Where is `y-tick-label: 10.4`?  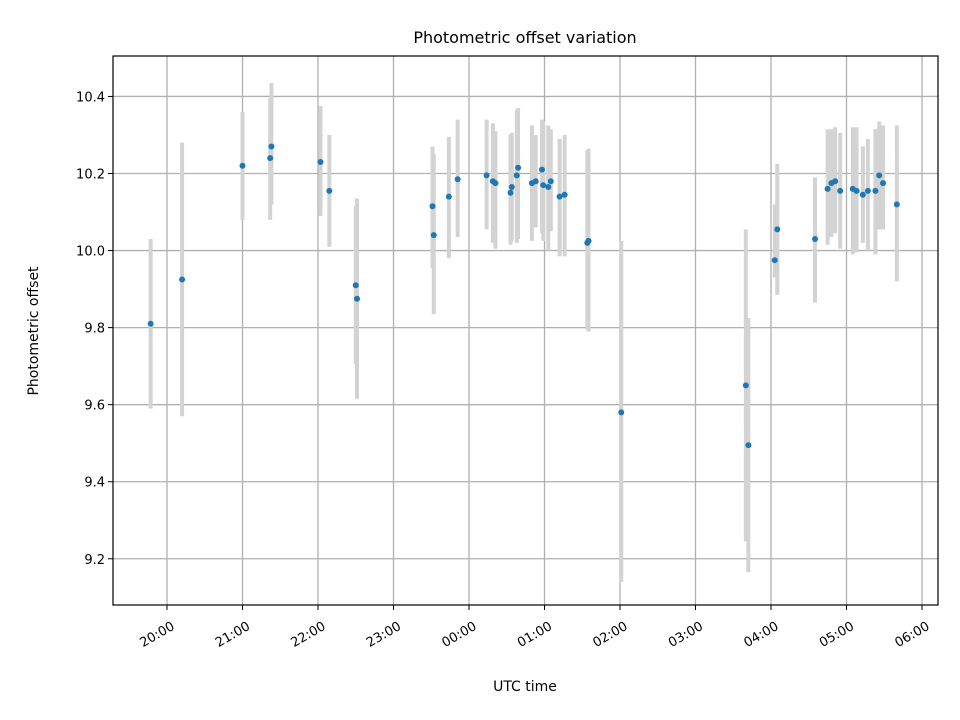 y-tick-label: 10.4 is located at coordinates (90, 97).